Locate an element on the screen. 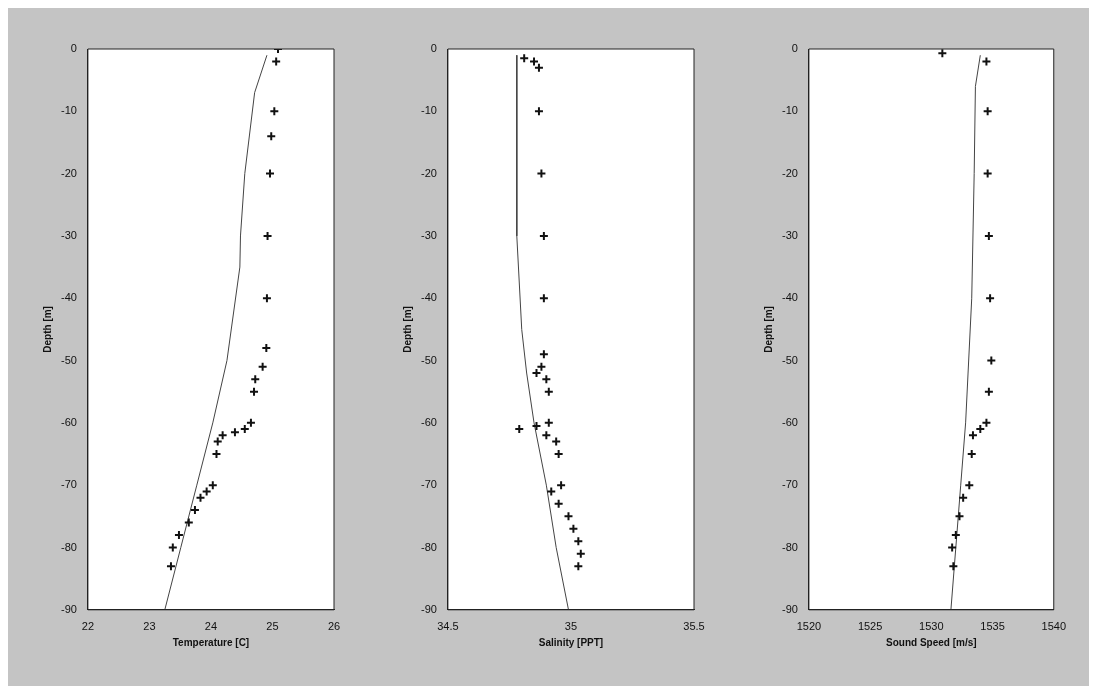 Image resolution: width=1097 pixels, height=694 pixels. x-tick-label: 34.5 is located at coordinates (448, 626).